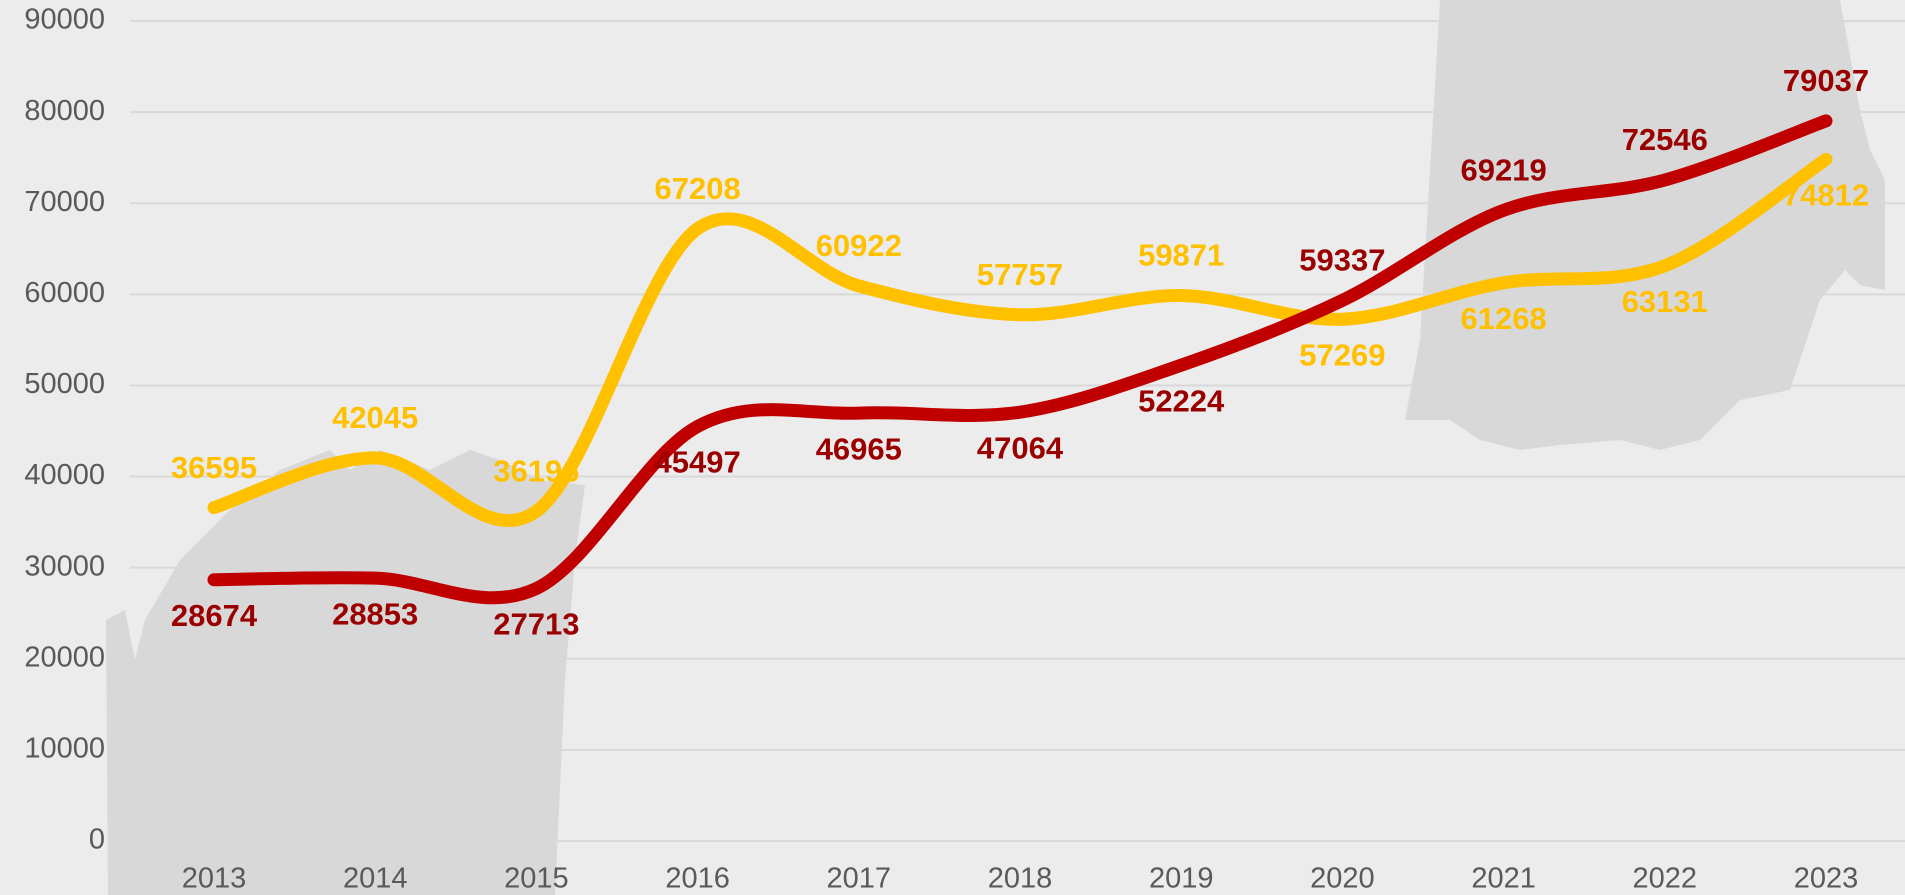 This screenshot has height=895, width=1905. Describe the element at coordinates (64, 749) in the screenshot. I see `y-tick-label: 10000` at that location.